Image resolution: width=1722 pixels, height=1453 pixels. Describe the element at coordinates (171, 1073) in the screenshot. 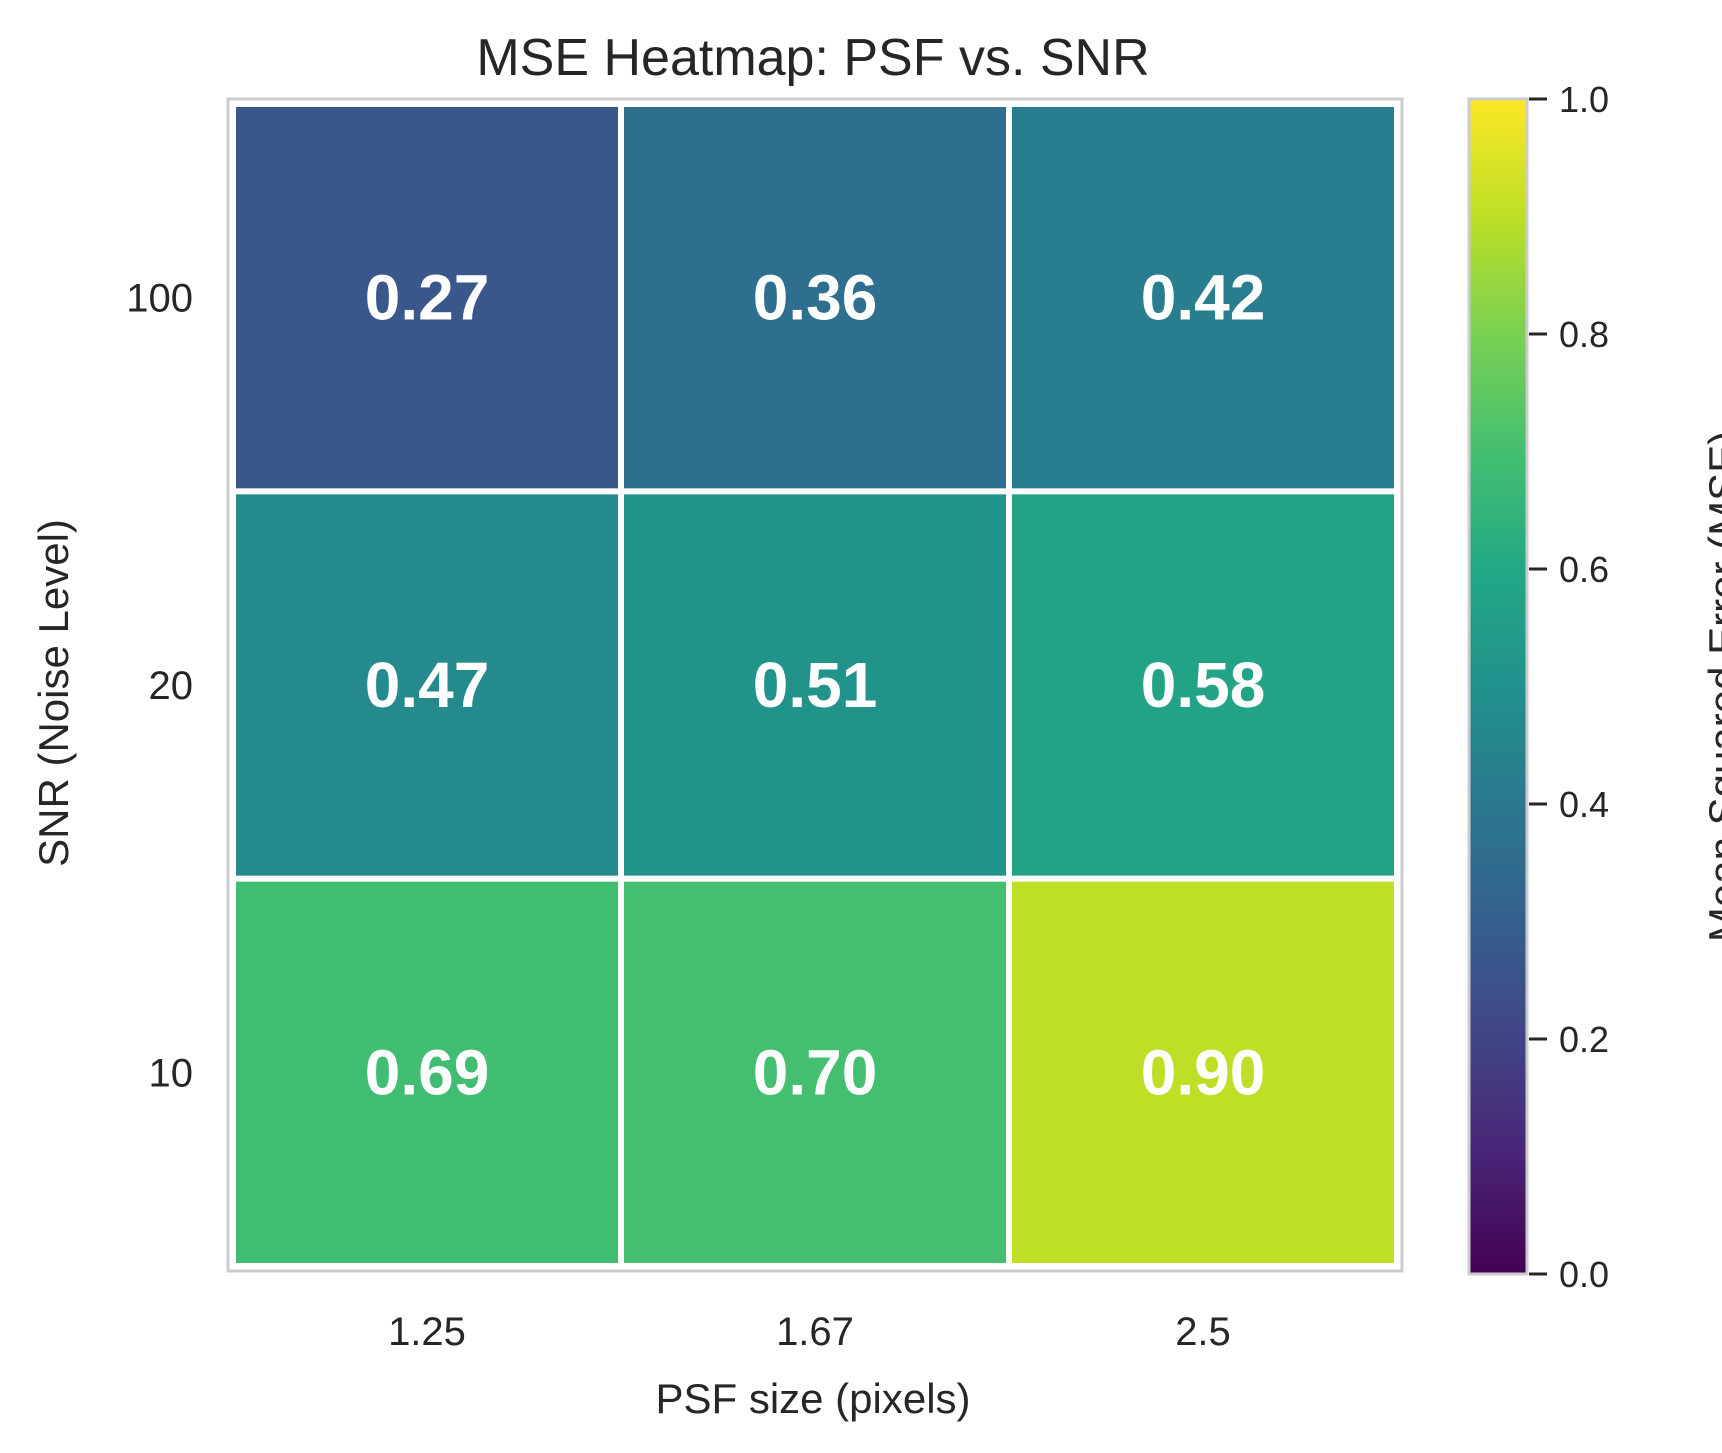

I see `y-tick-label: 10` at that location.